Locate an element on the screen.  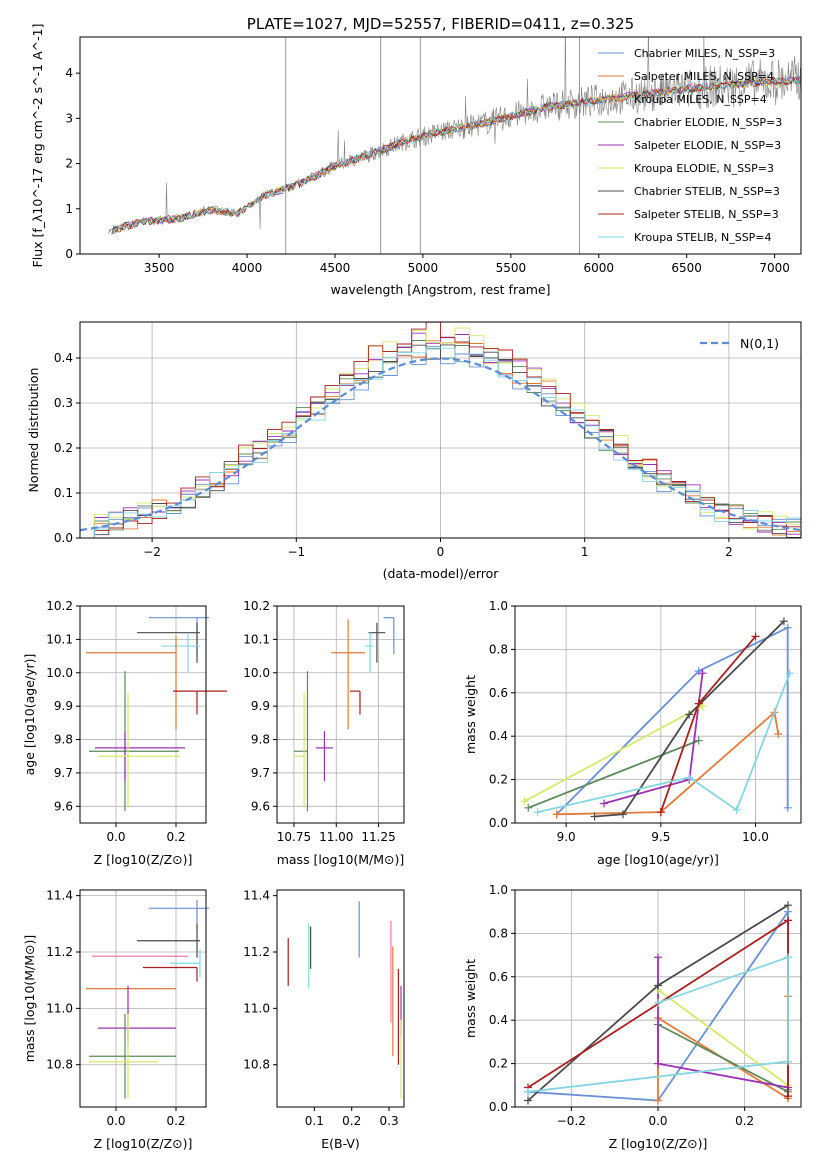
chart-6: 0.1 0.2 0.3 10.8 11.0 11.2 11.4 E(B-V) is located at coordinates (324, 1020).